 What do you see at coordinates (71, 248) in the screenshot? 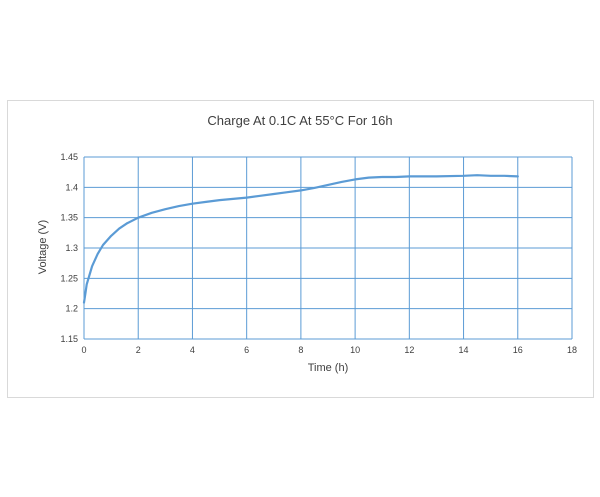
I see `y-tick-label: 1.3` at bounding box center [71, 248].